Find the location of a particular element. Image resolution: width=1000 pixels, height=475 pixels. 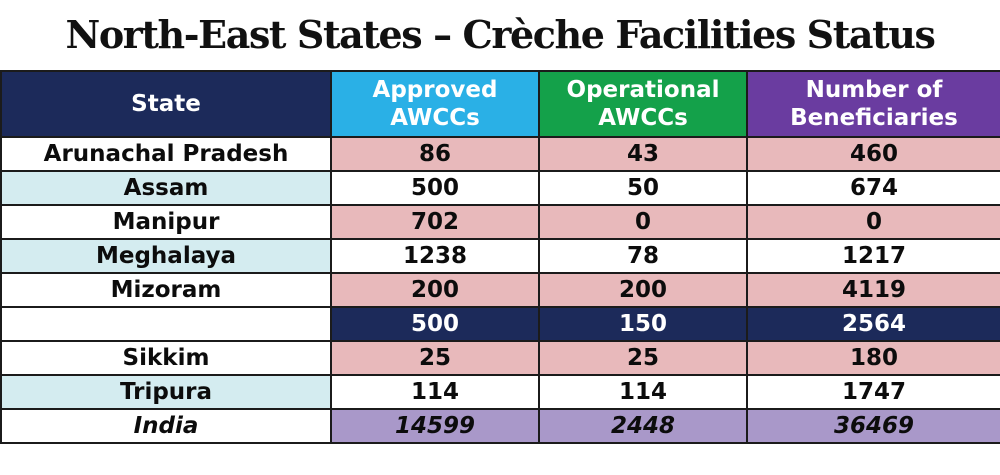

approved-awccs-cell: 14599 is located at coordinates (435, 426).